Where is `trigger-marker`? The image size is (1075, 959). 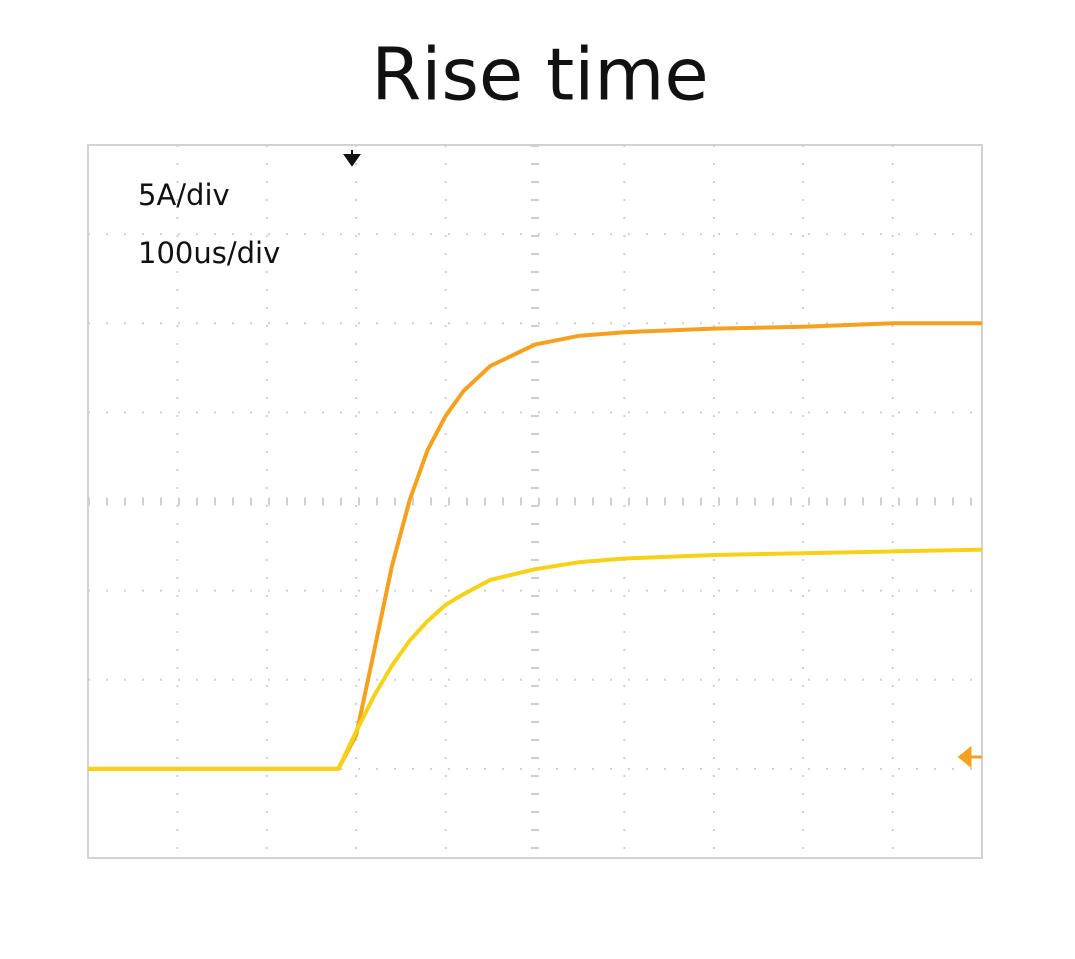
trigger-marker is located at coordinates (352, 158).